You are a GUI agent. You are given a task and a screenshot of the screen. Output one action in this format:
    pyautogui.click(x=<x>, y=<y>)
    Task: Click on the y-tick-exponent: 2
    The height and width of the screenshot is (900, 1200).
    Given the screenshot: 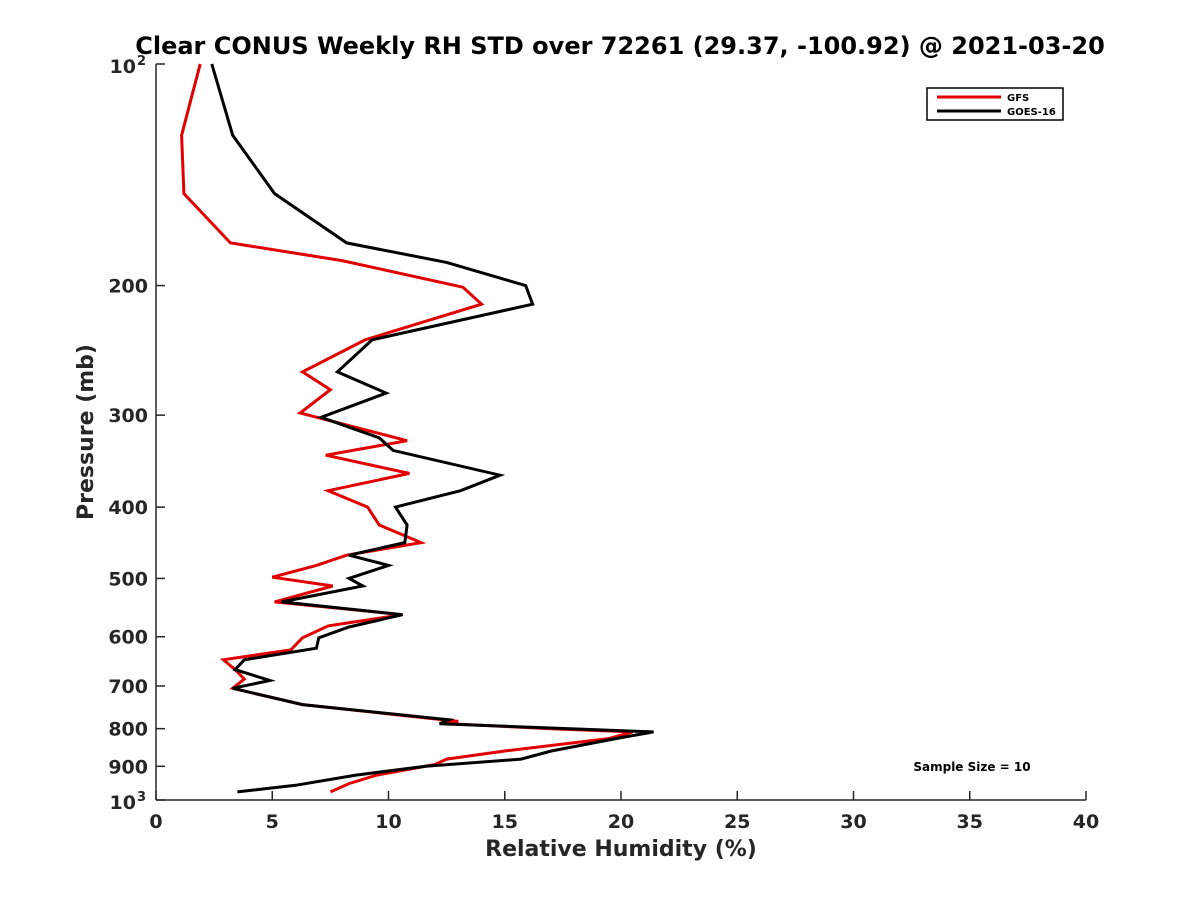 What is the action you would take?
    pyautogui.click(x=141, y=61)
    